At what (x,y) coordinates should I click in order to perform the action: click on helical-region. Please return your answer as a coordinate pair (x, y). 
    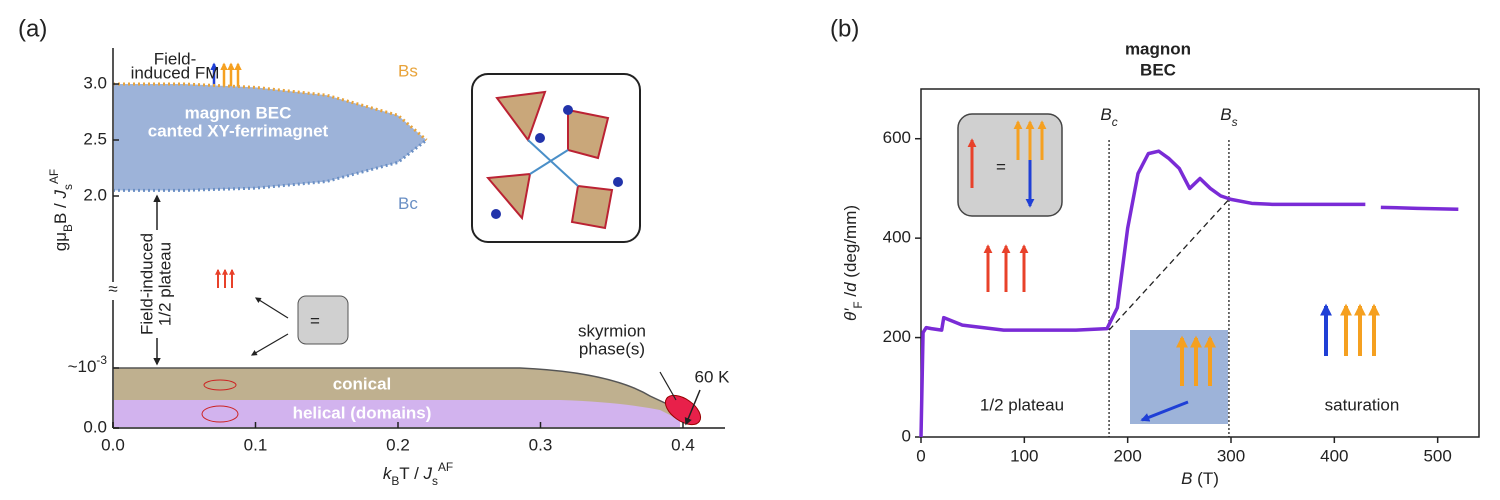
    Looking at the image, I should click on (396, 414).